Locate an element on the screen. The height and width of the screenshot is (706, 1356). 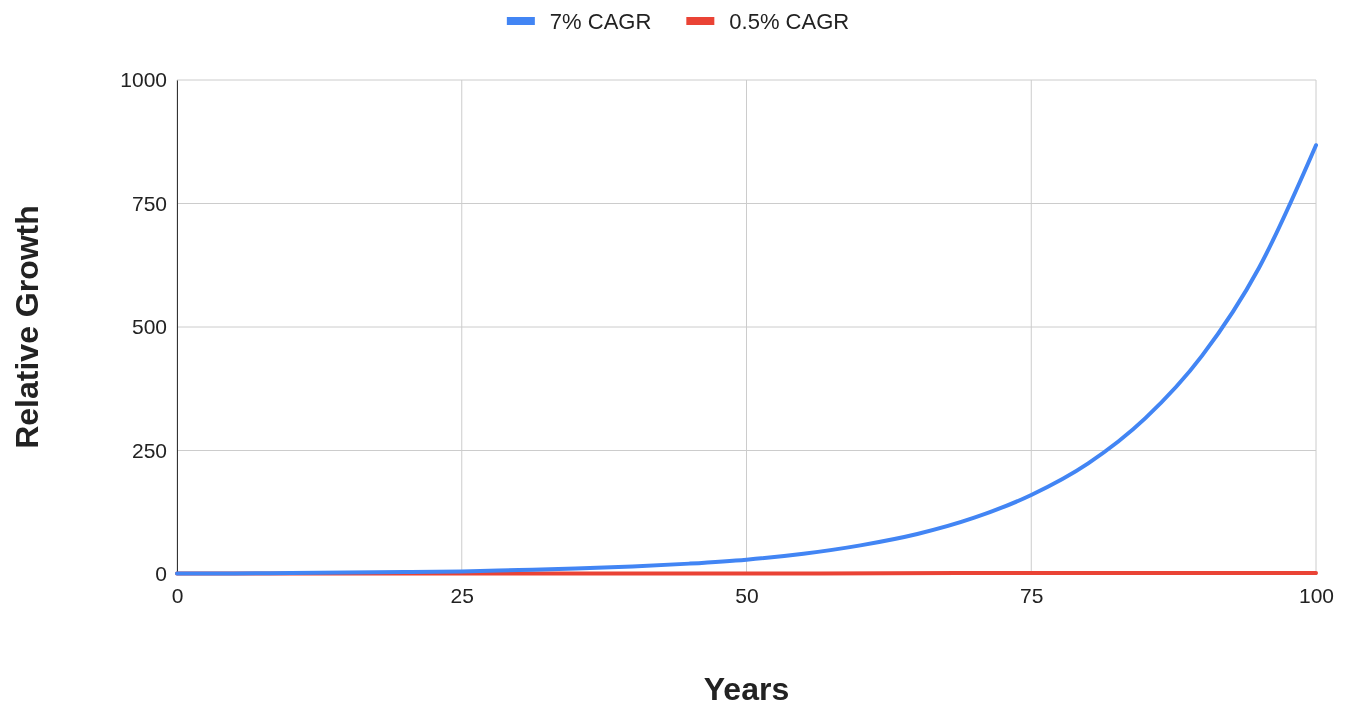
y-tick-label: 1000 is located at coordinates (143, 80).